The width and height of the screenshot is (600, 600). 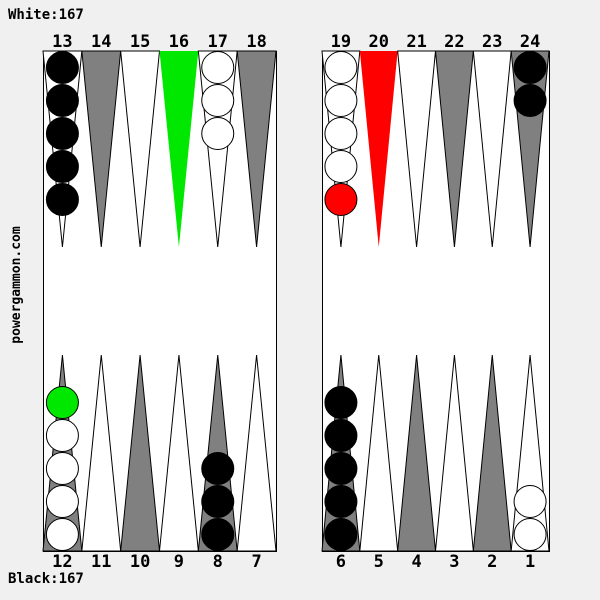 What do you see at coordinates (62, 562) in the screenshot?
I see `point-12-label: 12` at bounding box center [62, 562].